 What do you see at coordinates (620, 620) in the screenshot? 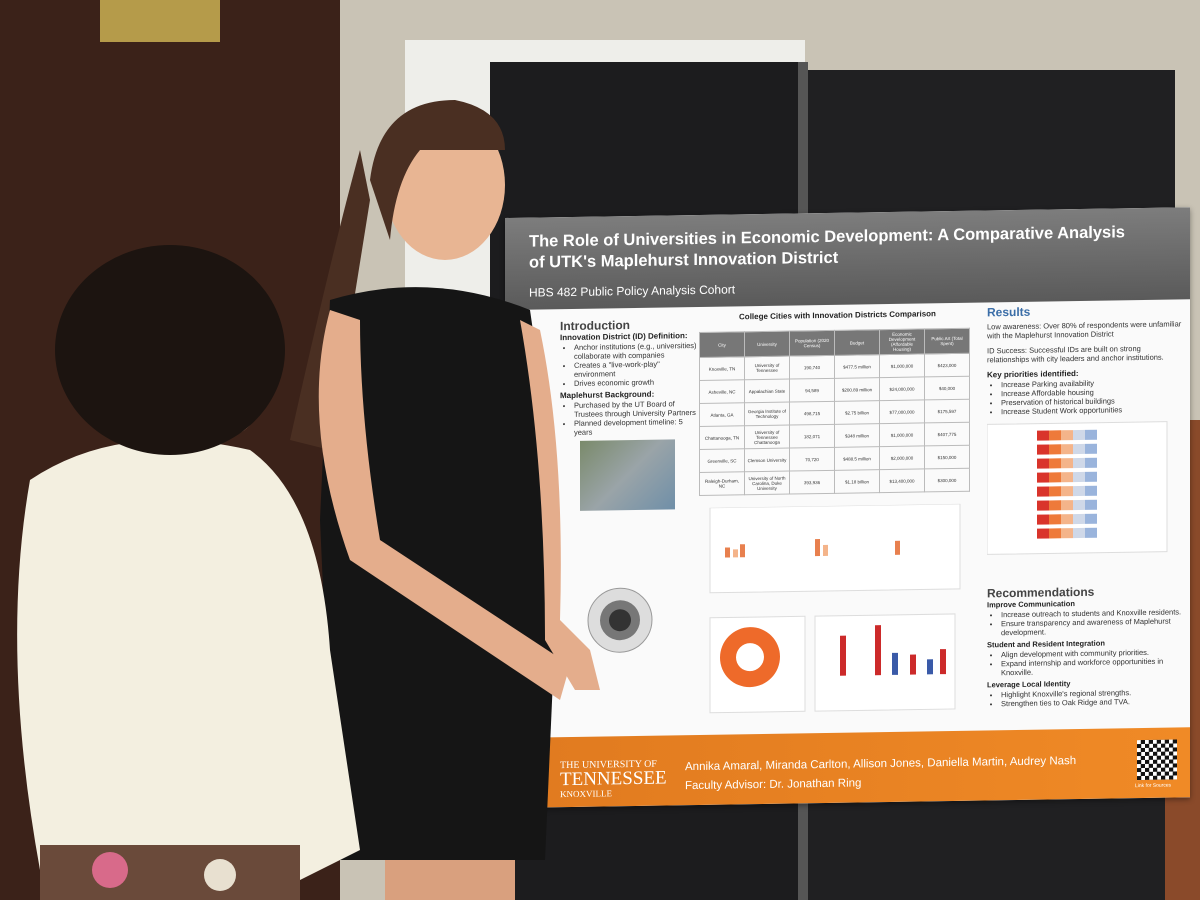
I see `diagram` at bounding box center [620, 620].